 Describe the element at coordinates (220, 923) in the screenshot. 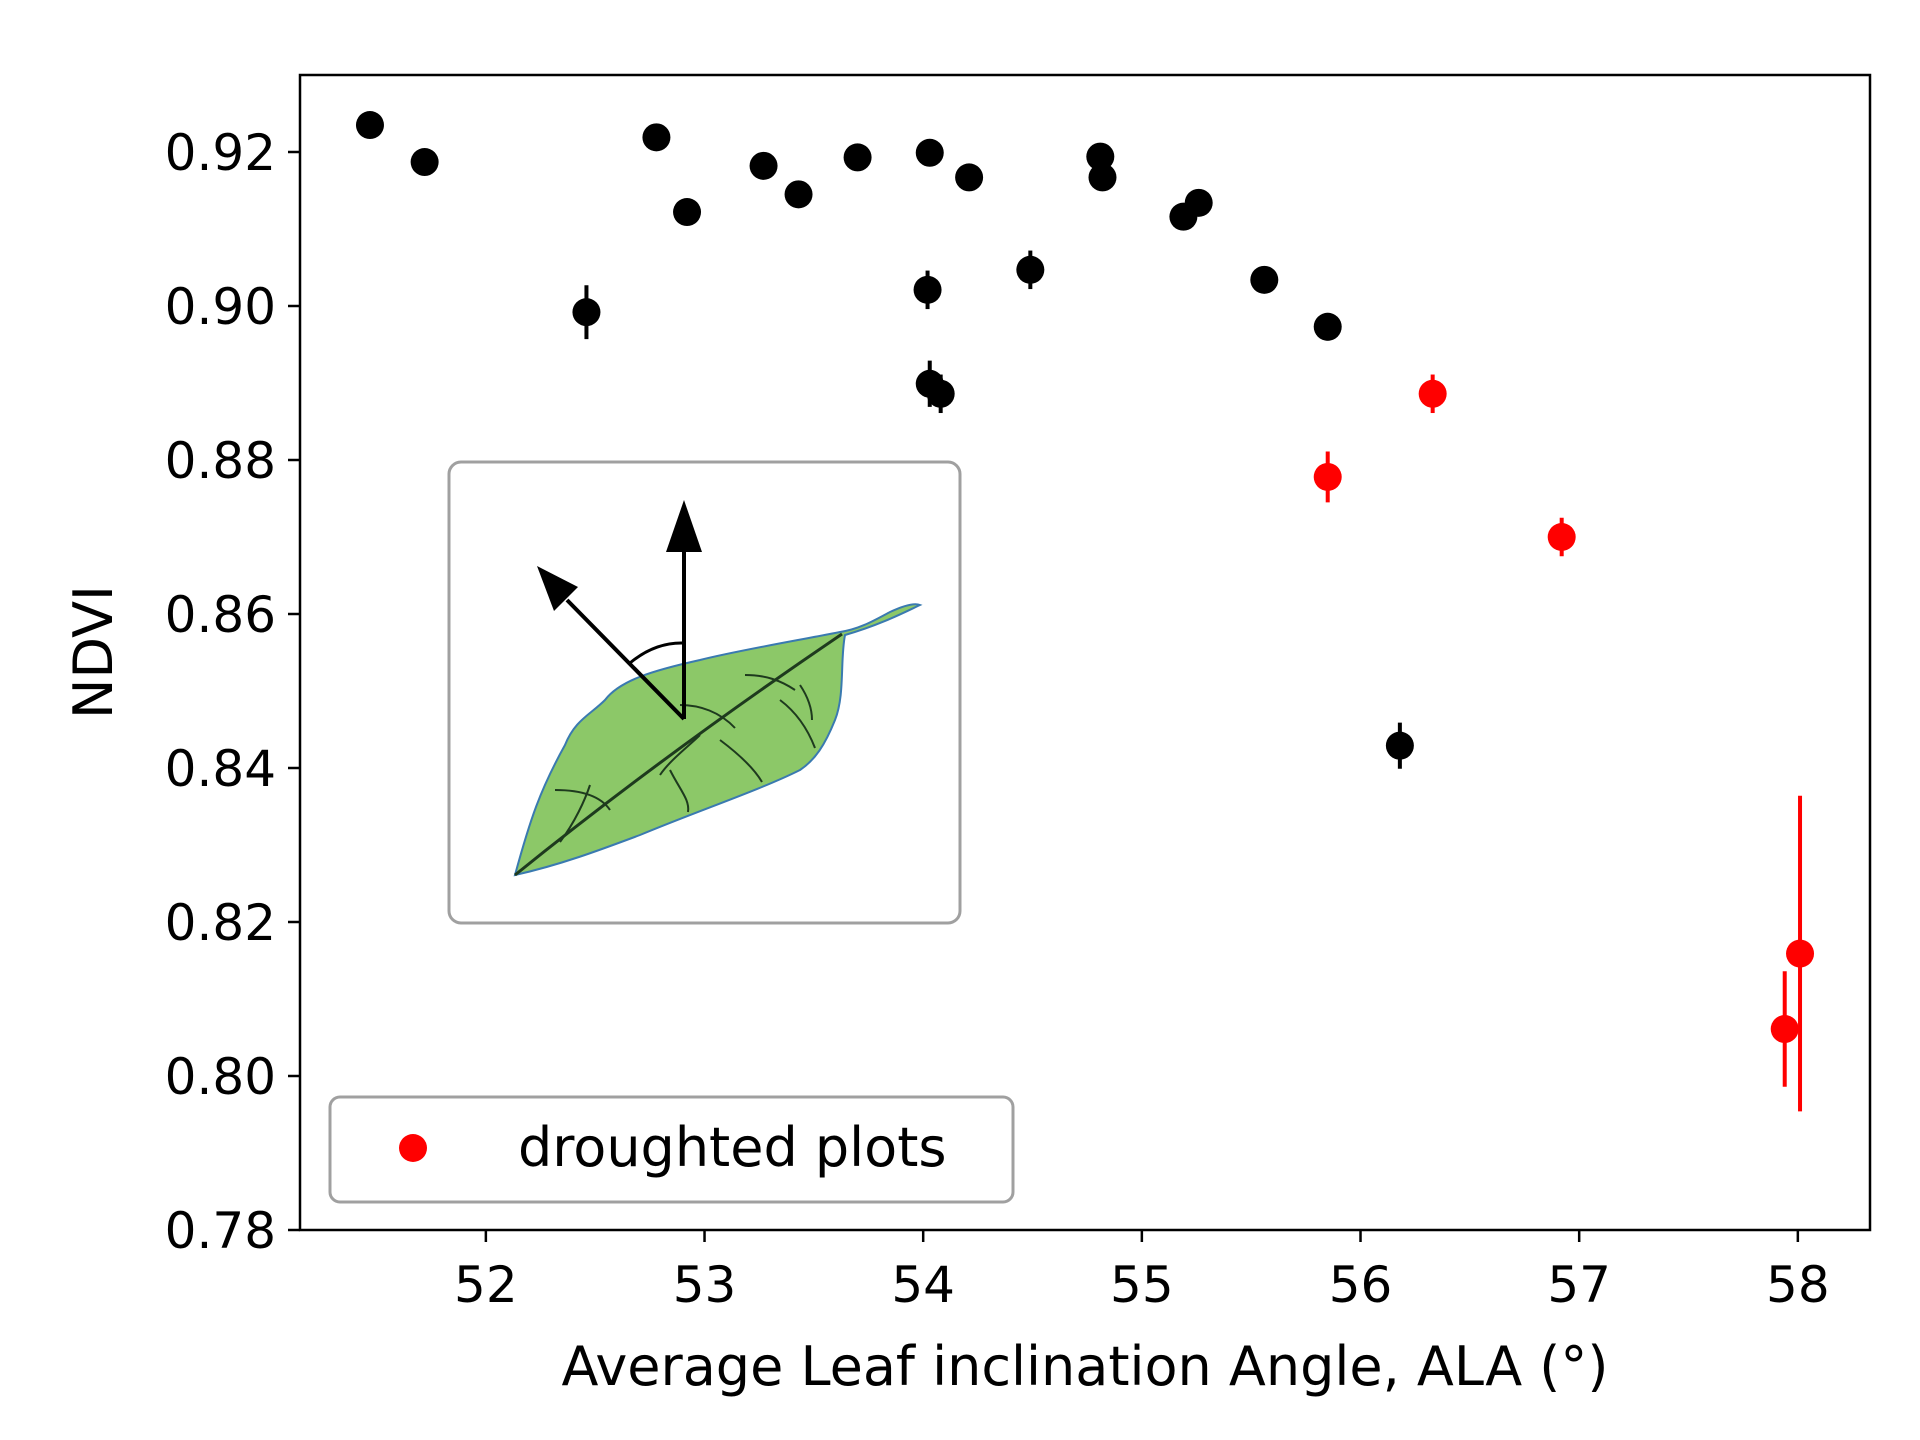

I see `y-tick-label: 0.82` at that location.